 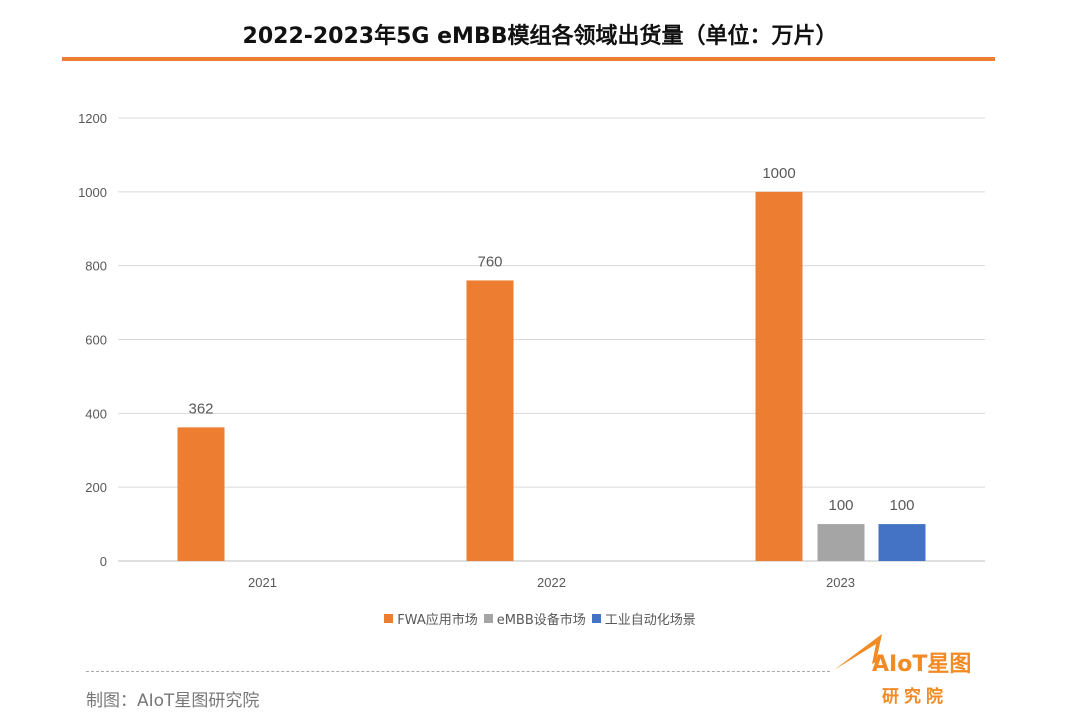 What do you see at coordinates (96, 340) in the screenshot?
I see `y-tick-label: 600` at bounding box center [96, 340].